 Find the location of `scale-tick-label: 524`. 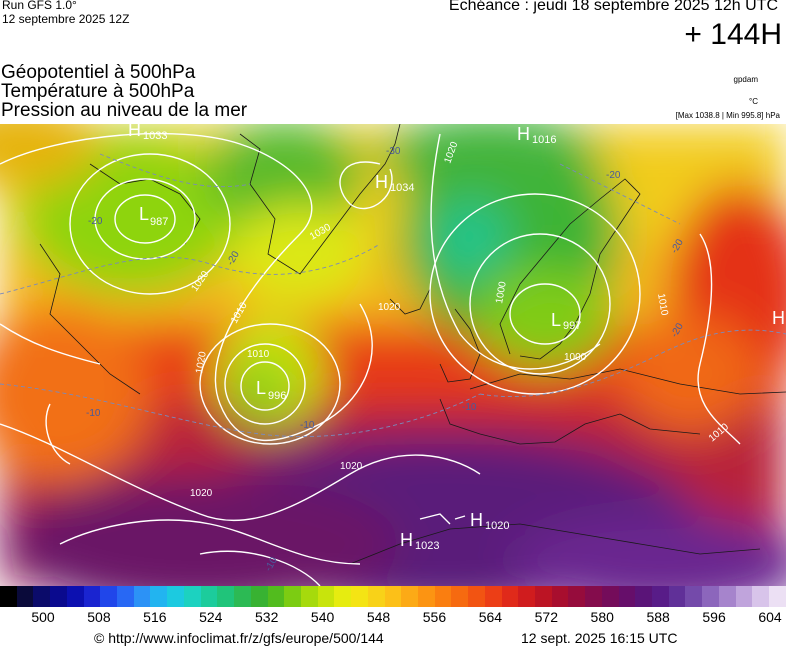

scale-tick-label: 524 is located at coordinates (211, 617).